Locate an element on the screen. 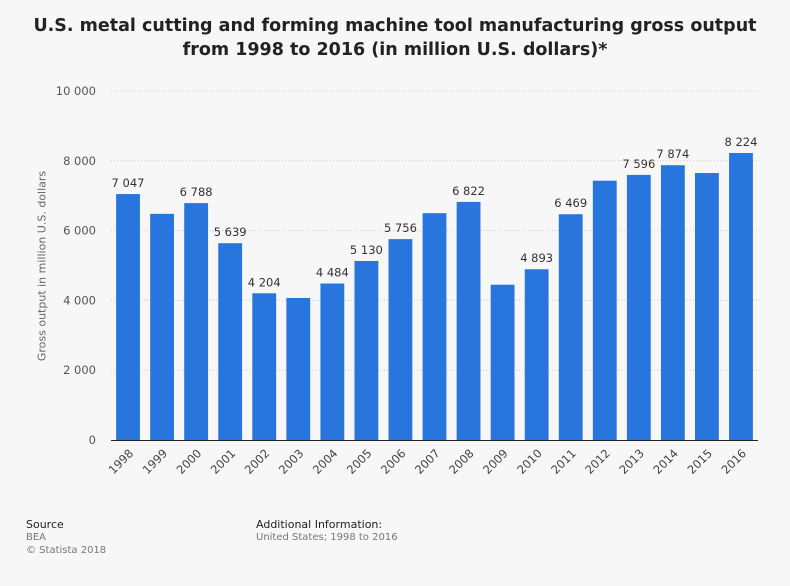 The width and height of the screenshot is (790, 586). y-tick-label: 8 000 is located at coordinates (79, 161).